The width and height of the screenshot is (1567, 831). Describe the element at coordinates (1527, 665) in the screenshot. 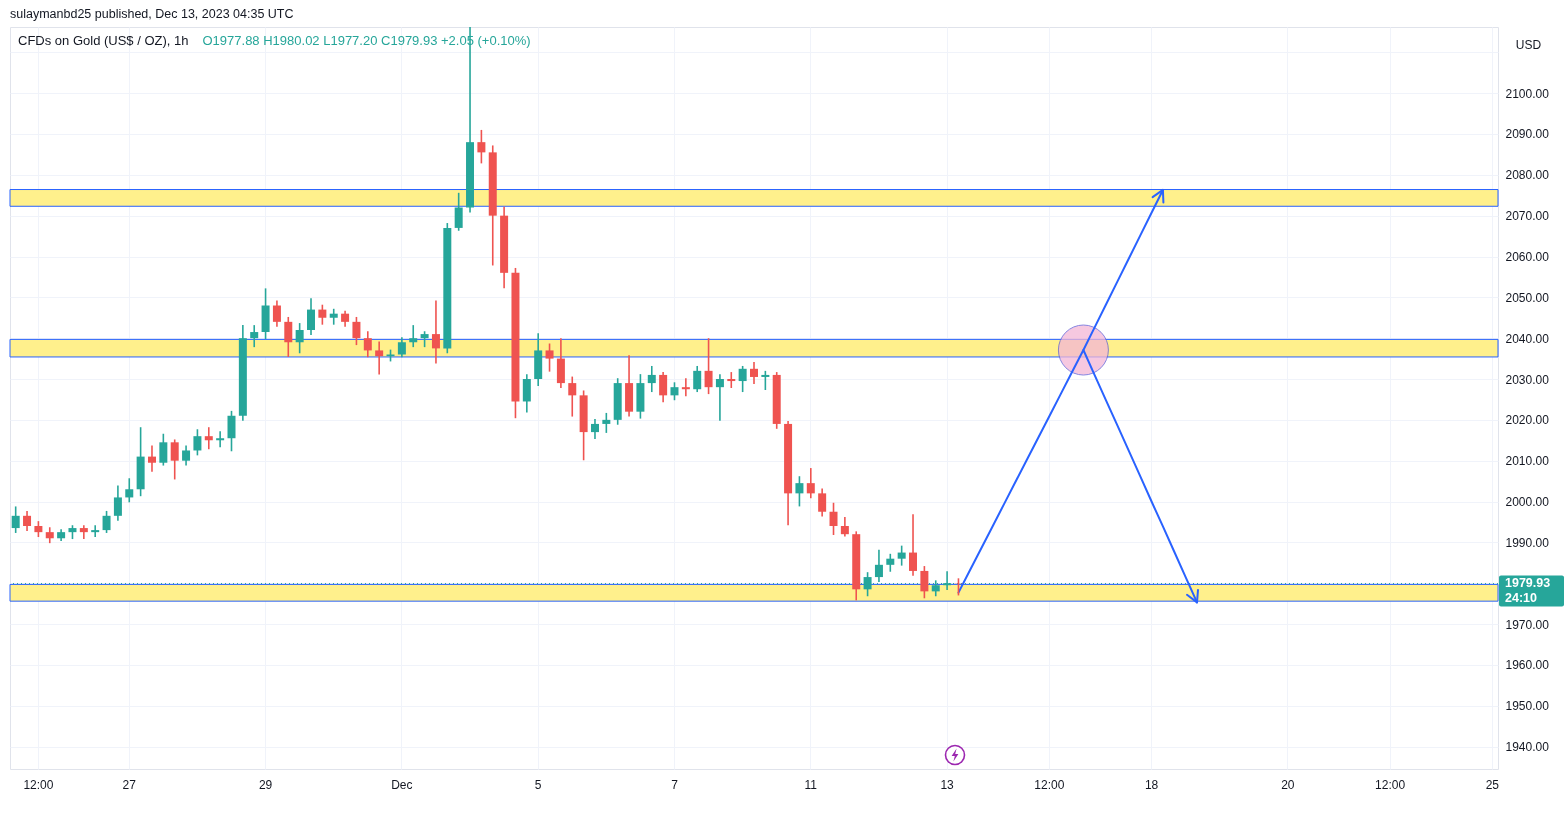

I see `y-tick-label: 1960.00` at that location.